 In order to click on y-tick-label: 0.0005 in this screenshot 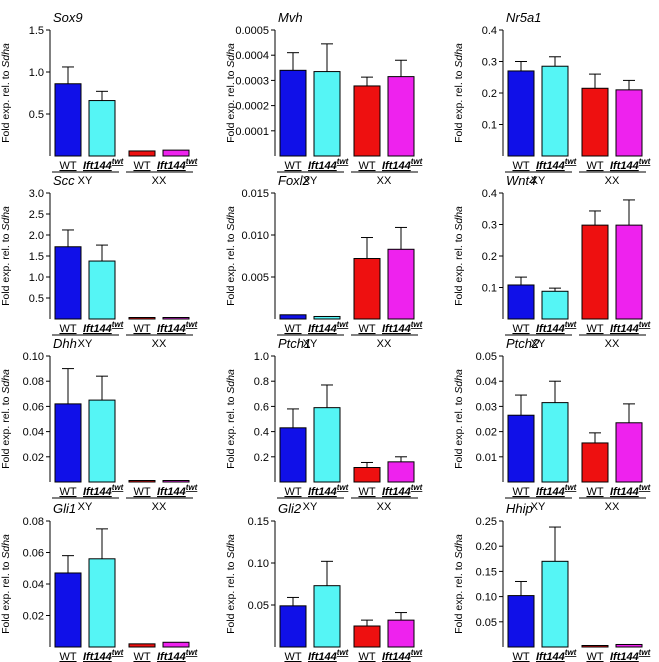, I will do `click(252, 31)`.